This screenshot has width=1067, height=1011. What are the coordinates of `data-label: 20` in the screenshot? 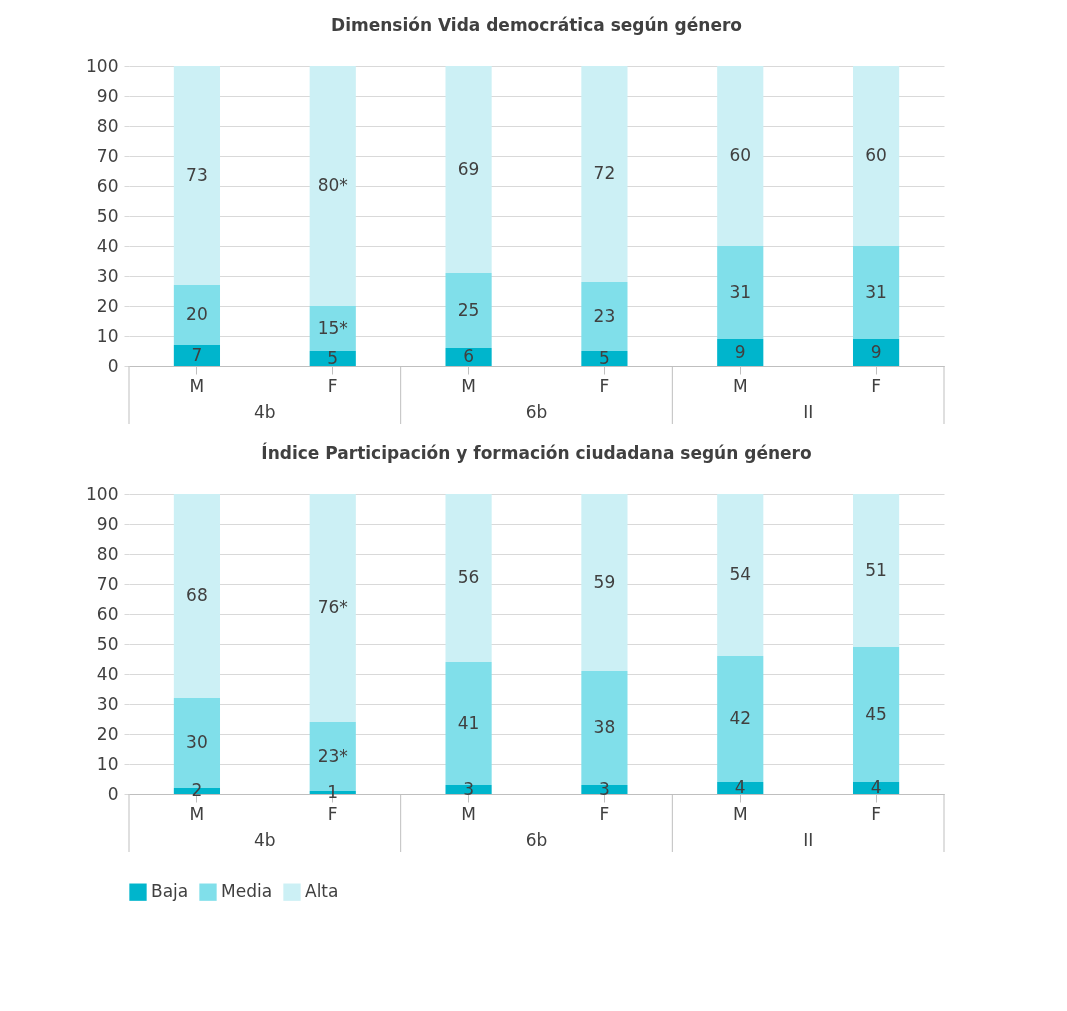 It's located at (197, 314).